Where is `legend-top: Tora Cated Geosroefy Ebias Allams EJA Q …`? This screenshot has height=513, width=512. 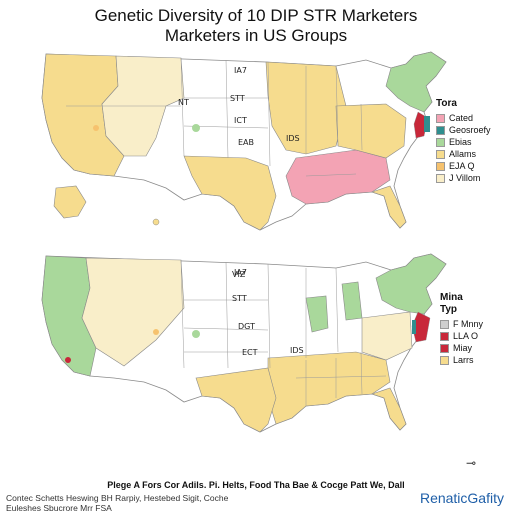 legend-top: Tora Cated Geosroefy Ebias Allams EJA Q … is located at coordinates (463, 141).